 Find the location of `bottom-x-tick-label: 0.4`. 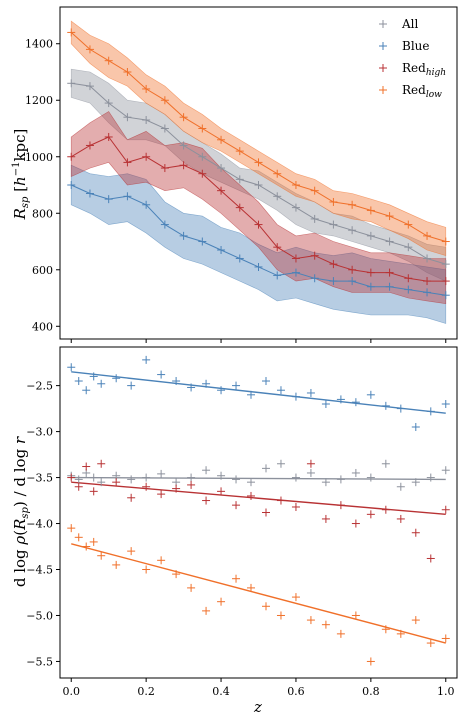

bottom-x-tick-label: 0.4 is located at coordinates (221, 691).